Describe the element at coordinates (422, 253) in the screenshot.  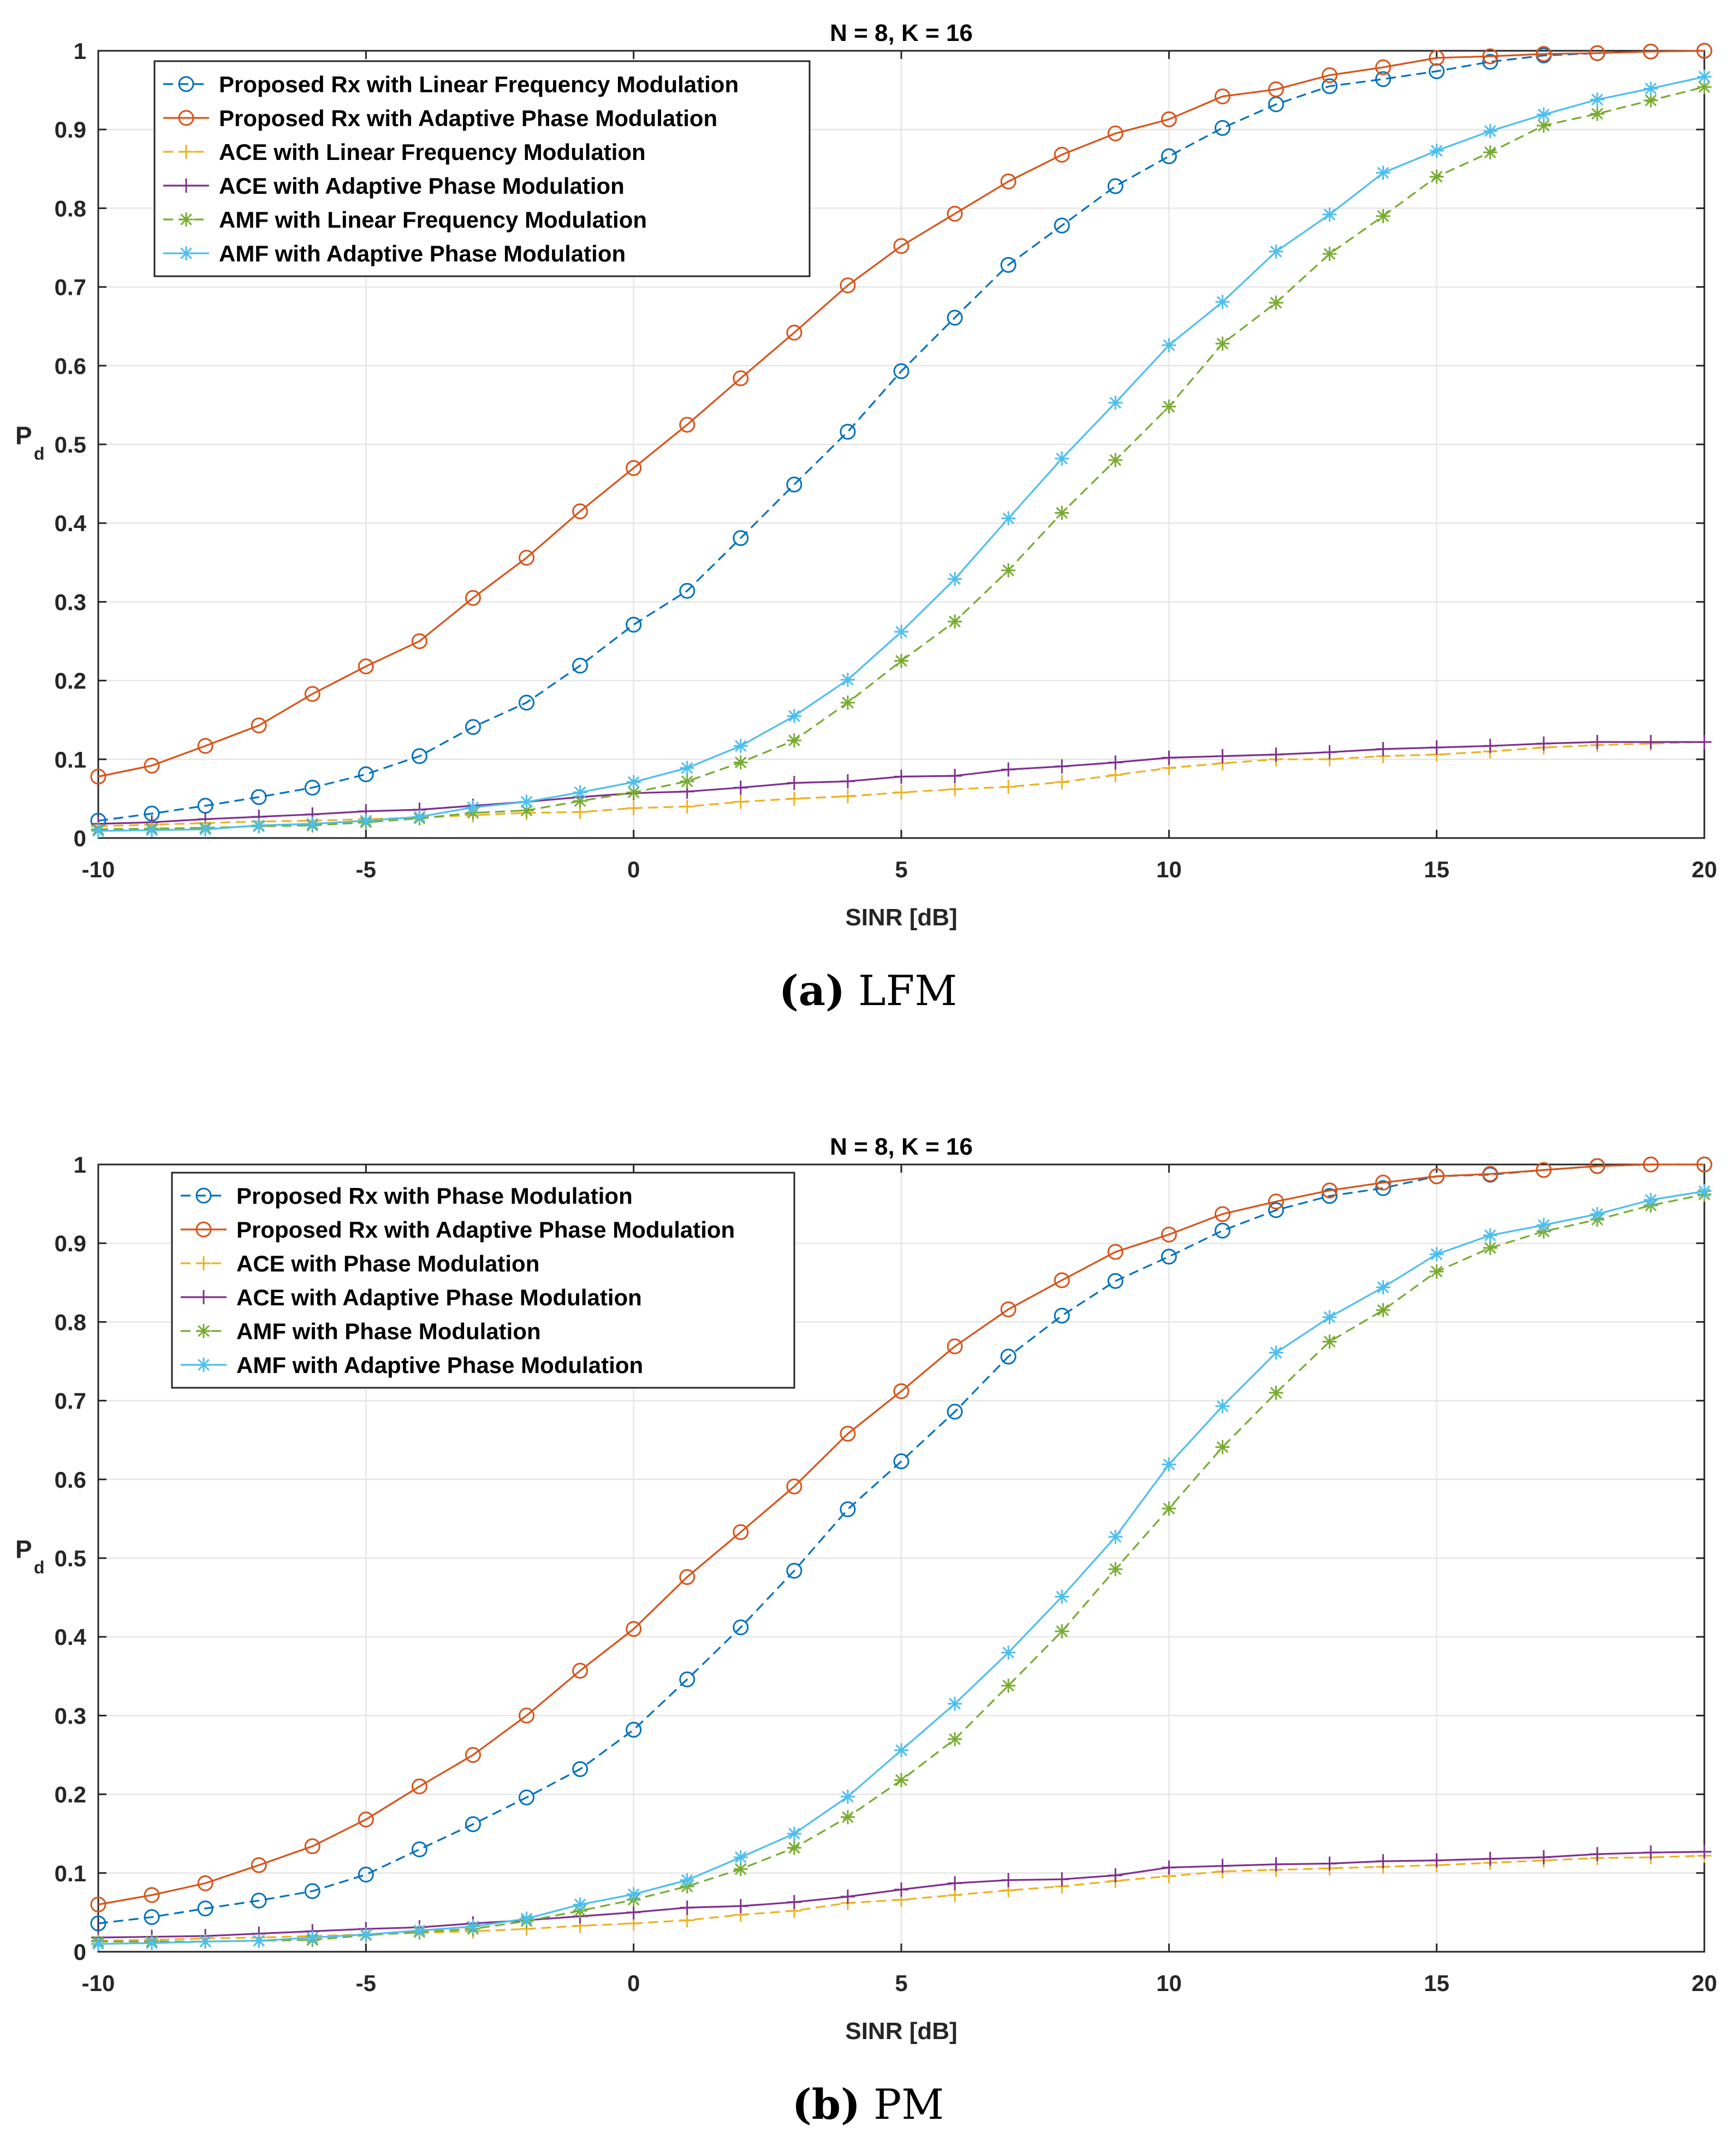
I see `chart-a-legend-entry-5: AMF with Adaptive Phase Modulation` at that location.